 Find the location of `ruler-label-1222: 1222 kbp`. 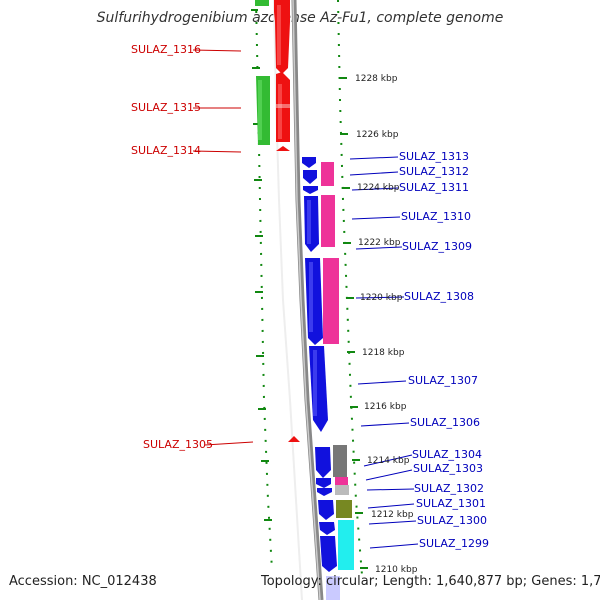

ruler-label-1222: 1222 kbp is located at coordinates (379, 243).